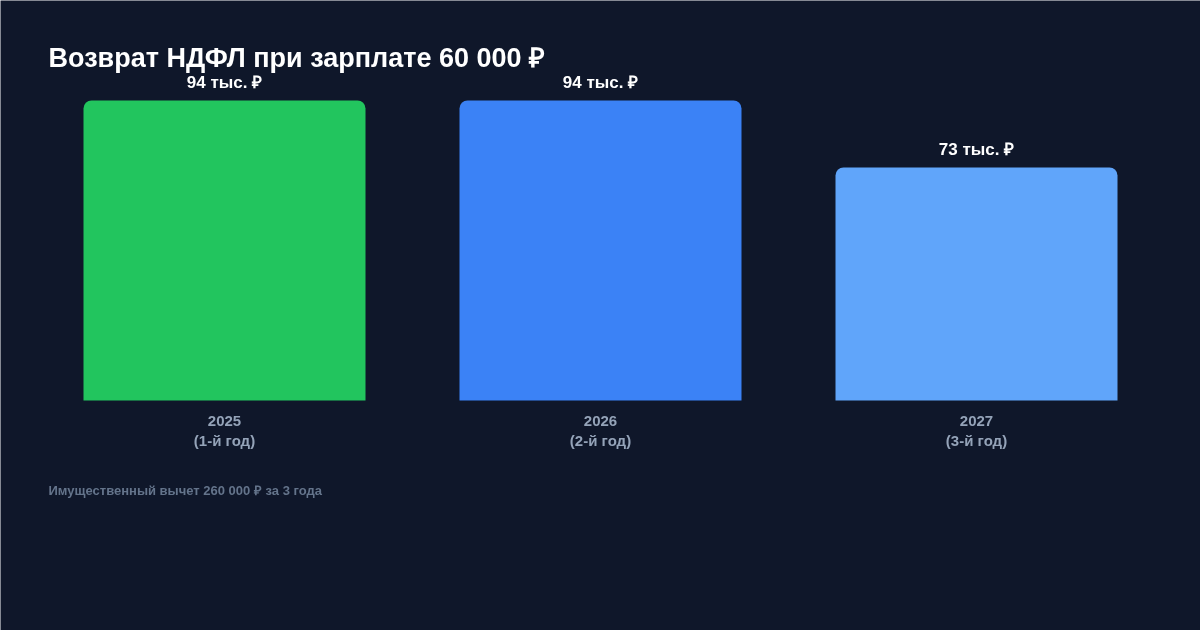  What do you see at coordinates (185, 490) in the screenshot?
I see `text: Имущественный вычет 260 000 ₽ за 3 года` at bounding box center [185, 490].